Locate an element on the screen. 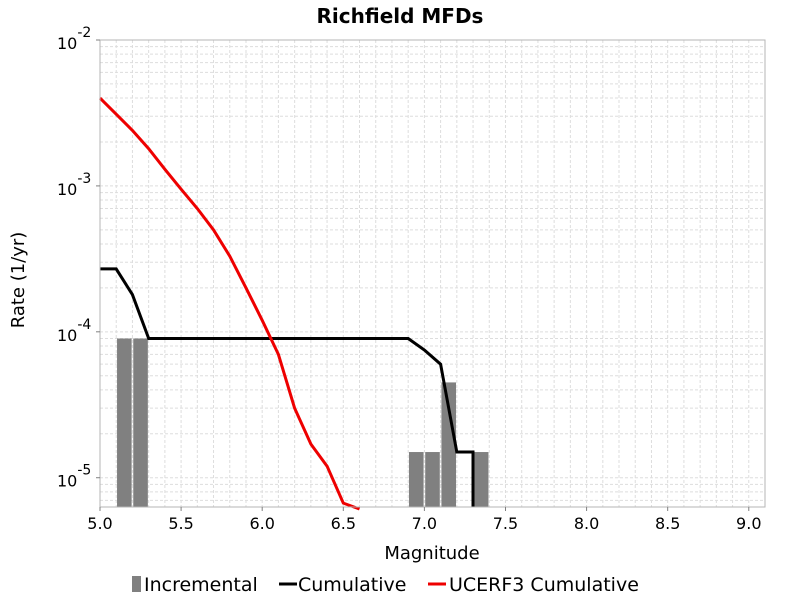 This screenshot has height=600, width=800. y-axis-ticks: 10⁻⁵ 10⁻⁴ 10⁻³ 10⁻² is located at coordinates (78, 258).